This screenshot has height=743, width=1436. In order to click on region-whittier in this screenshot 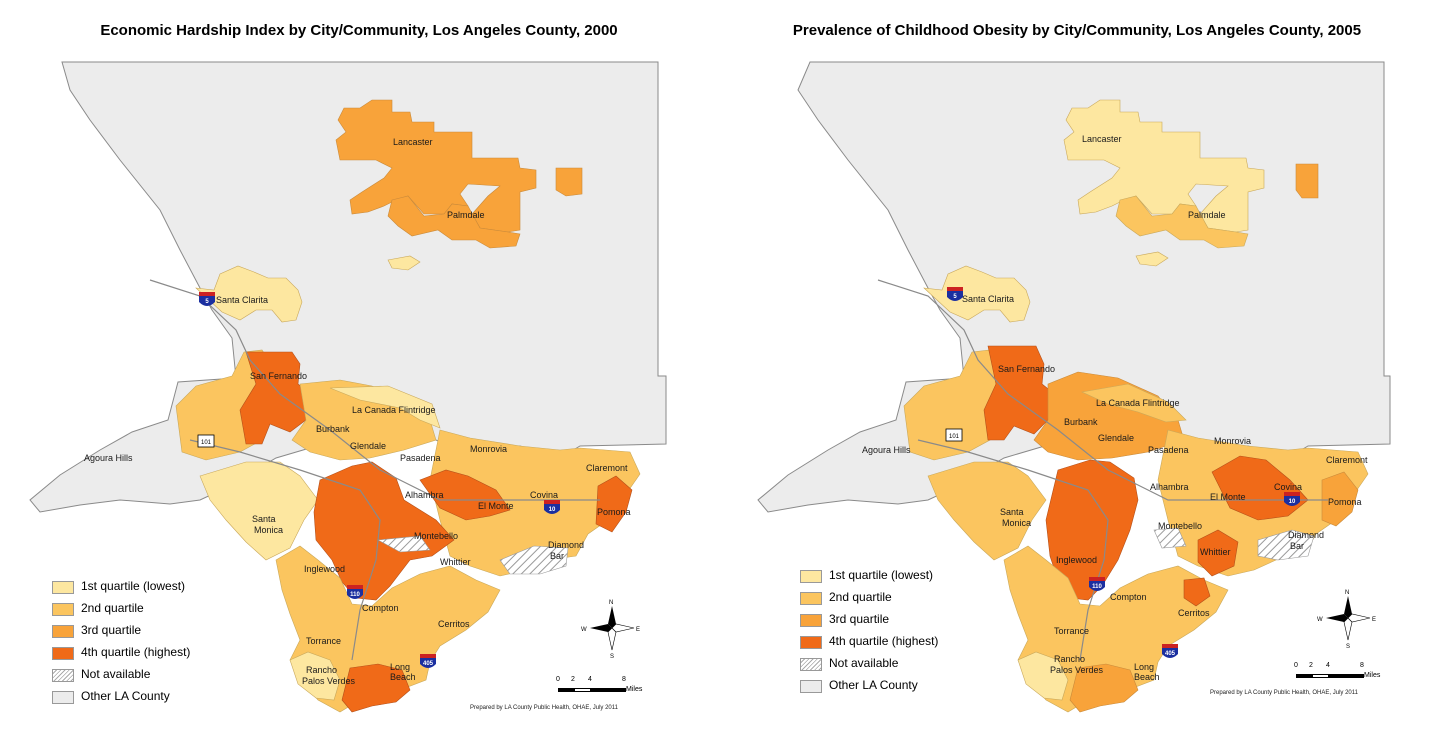, I will do `click(1218, 553)`.